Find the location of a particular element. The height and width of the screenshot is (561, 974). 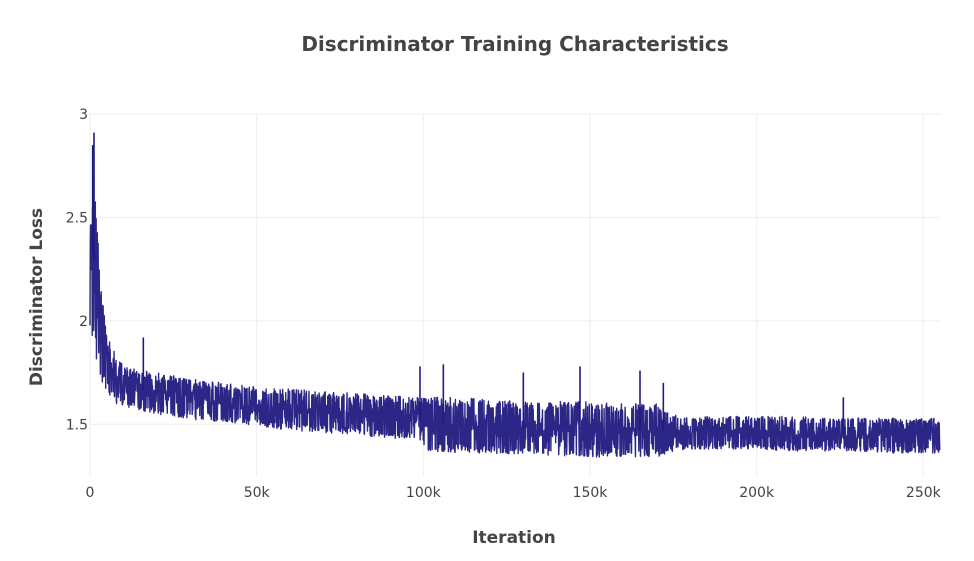

chart-title: Discriminator Training Characteristics is located at coordinates (514, 44).